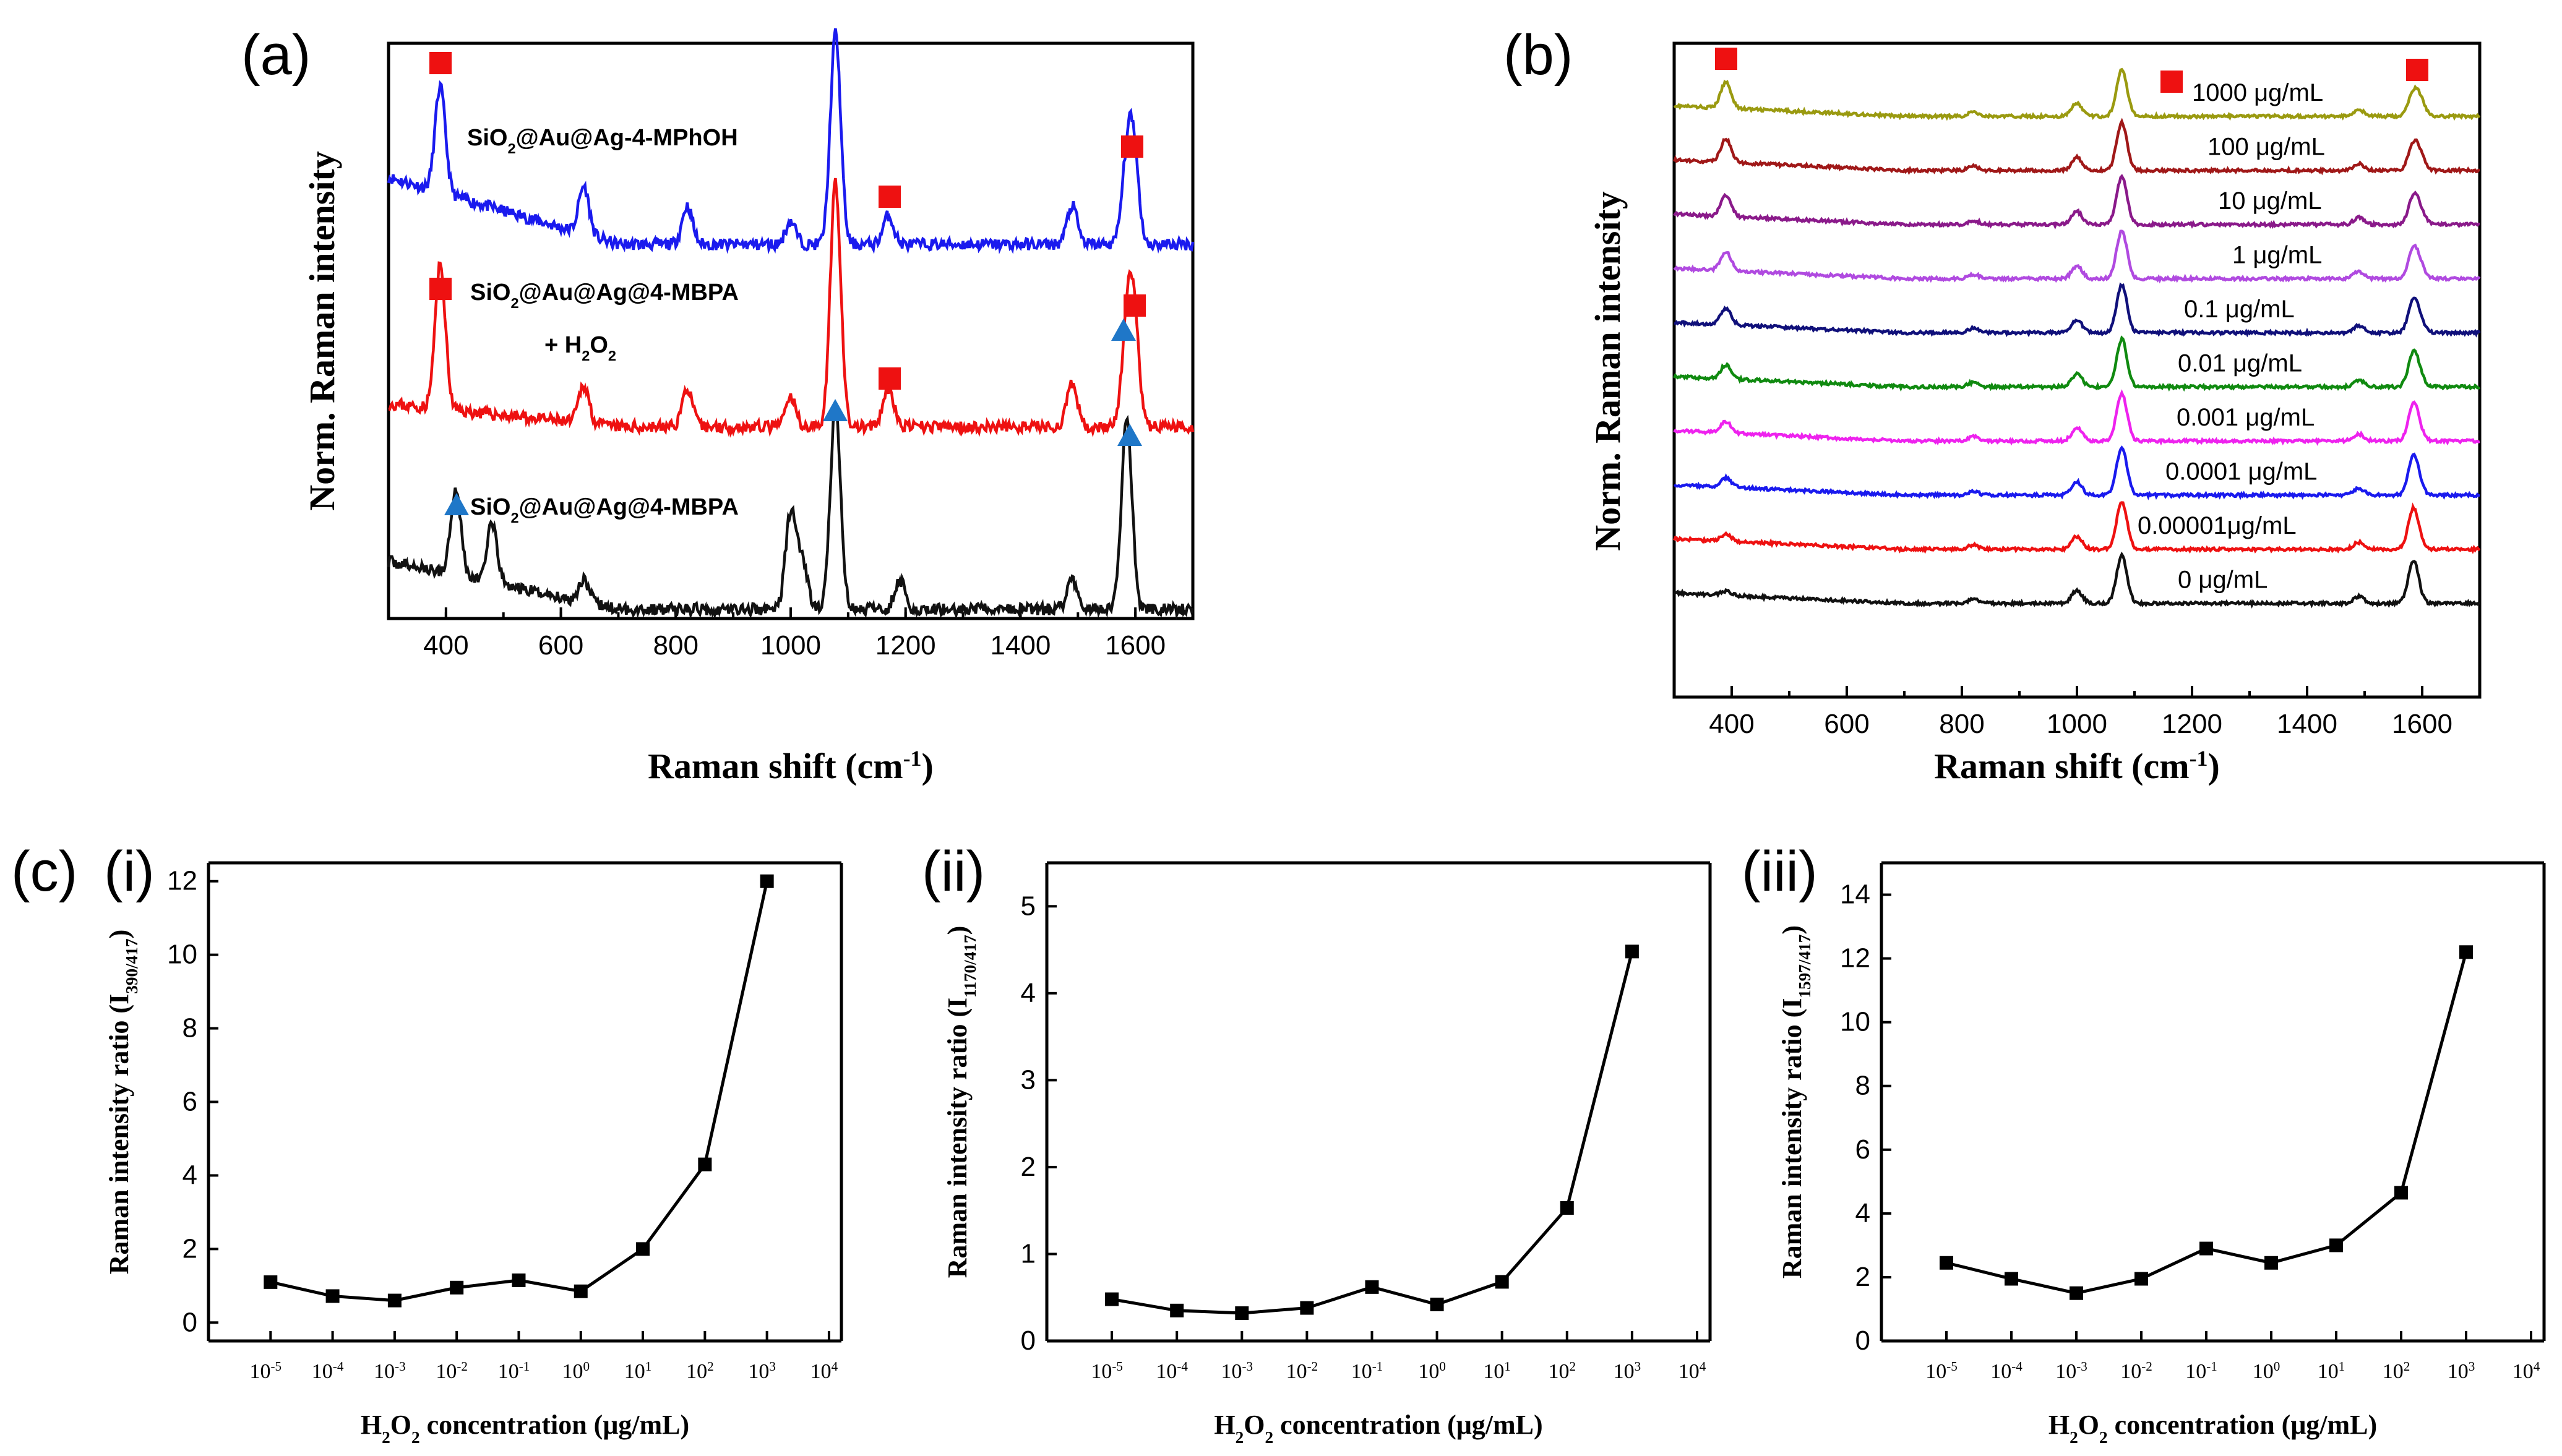 This screenshot has height=1456, width=2562. Describe the element at coordinates (2071, 1371) in the screenshot. I see `x-tick-label-c: 10⁻³` at that location.